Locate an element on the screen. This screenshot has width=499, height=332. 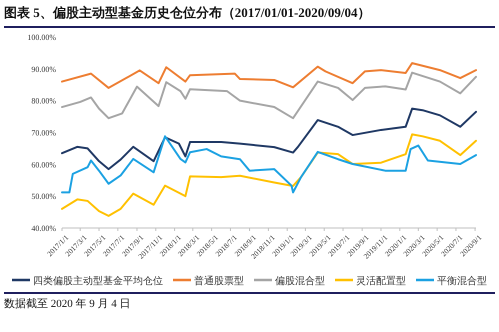
legend-label: 偏股混合型 is located at coordinates (300, 281).